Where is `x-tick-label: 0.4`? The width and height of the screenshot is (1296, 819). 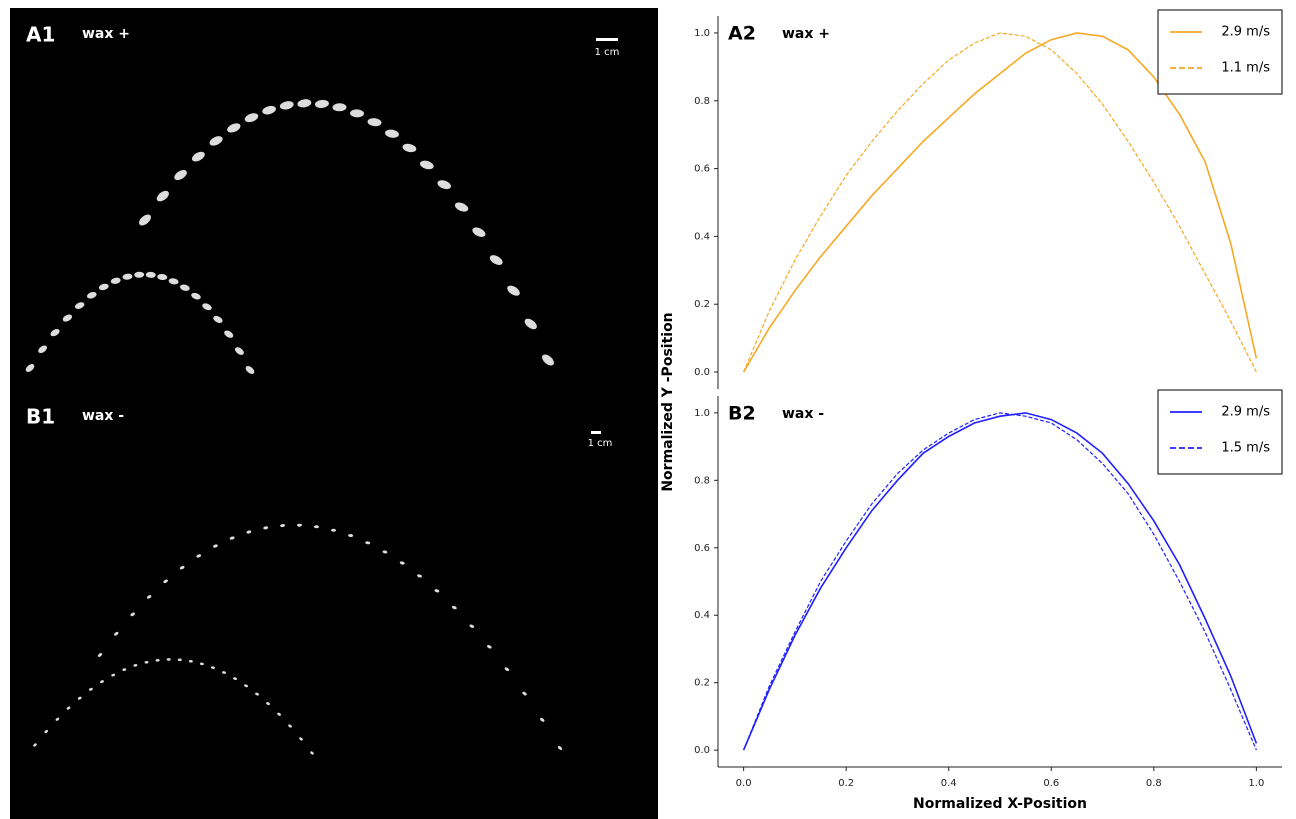 x-tick-label: 0.4 is located at coordinates (949, 783).